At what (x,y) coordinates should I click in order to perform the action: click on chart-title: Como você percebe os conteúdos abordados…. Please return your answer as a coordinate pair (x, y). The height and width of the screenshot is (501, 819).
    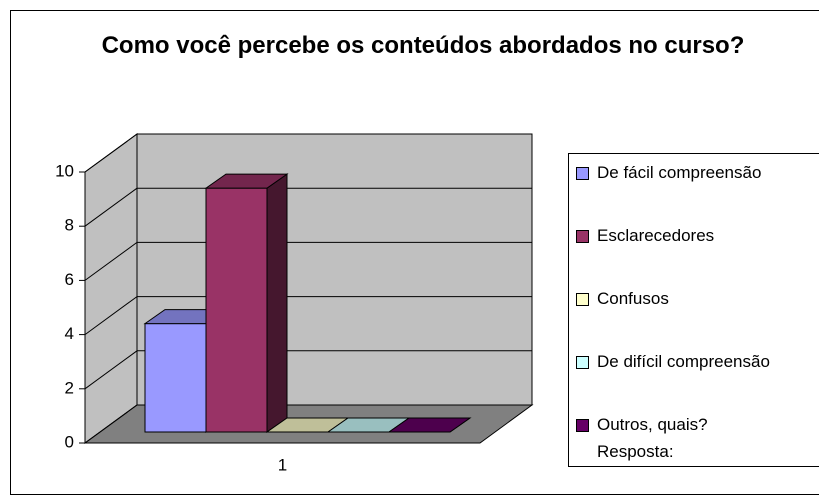
    Looking at the image, I should click on (423, 45).